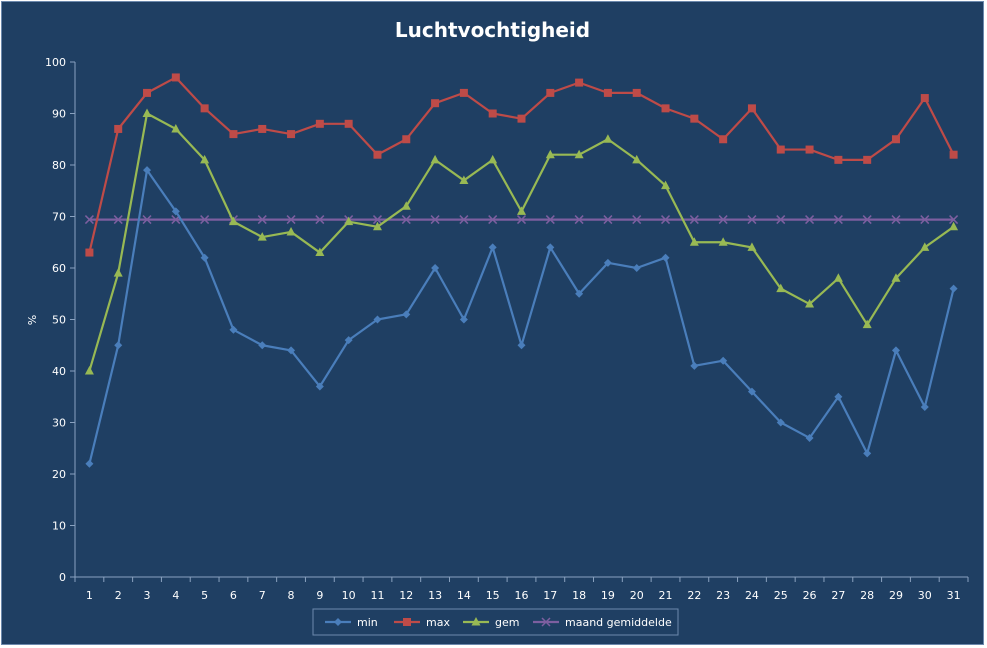 This screenshot has width=987, height=648. What do you see at coordinates (349, 595) in the screenshot?
I see `x-tick-label: 10` at bounding box center [349, 595].